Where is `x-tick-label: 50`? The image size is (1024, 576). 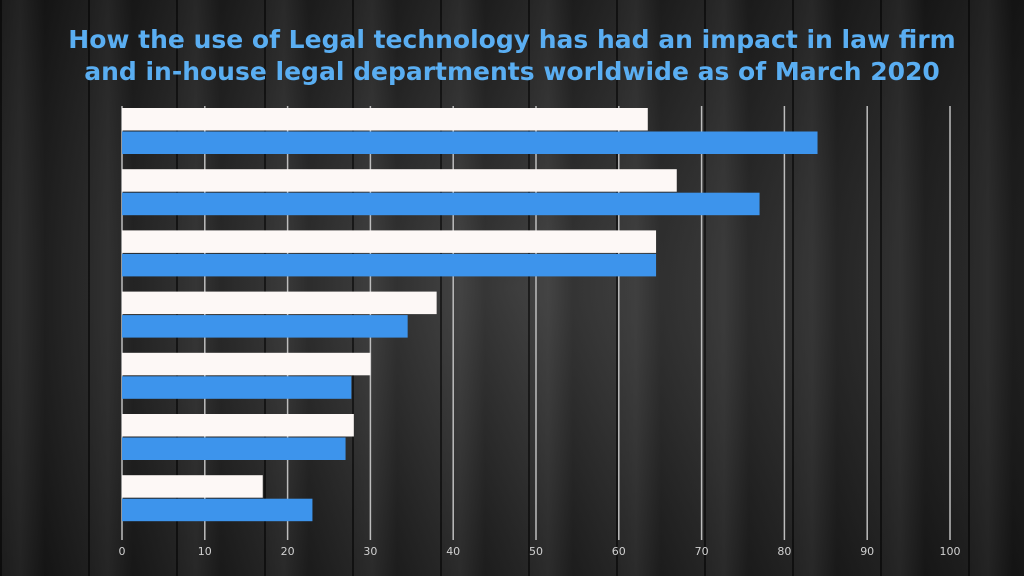
x-tick-label: 50 is located at coordinates (536, 551).